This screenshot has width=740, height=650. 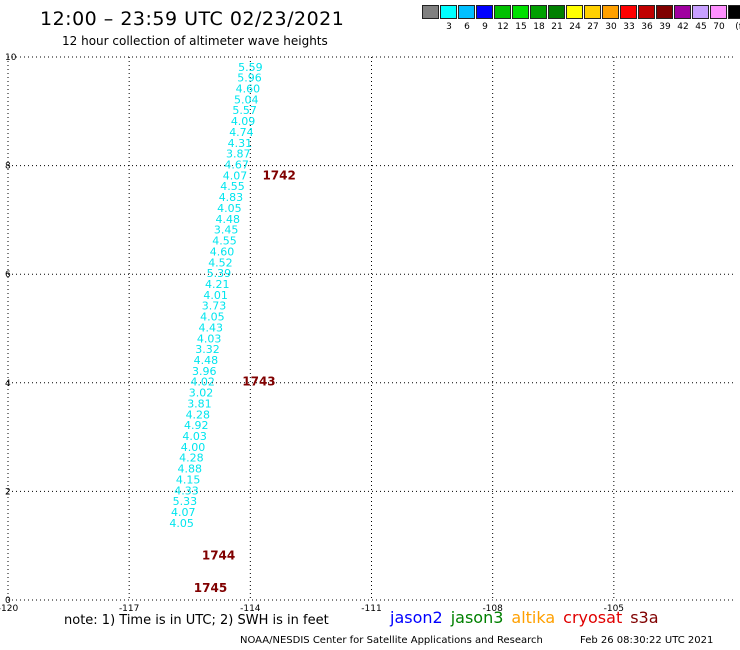 I want to click on lon-tick-label: -108, so click(x=492, y=609).